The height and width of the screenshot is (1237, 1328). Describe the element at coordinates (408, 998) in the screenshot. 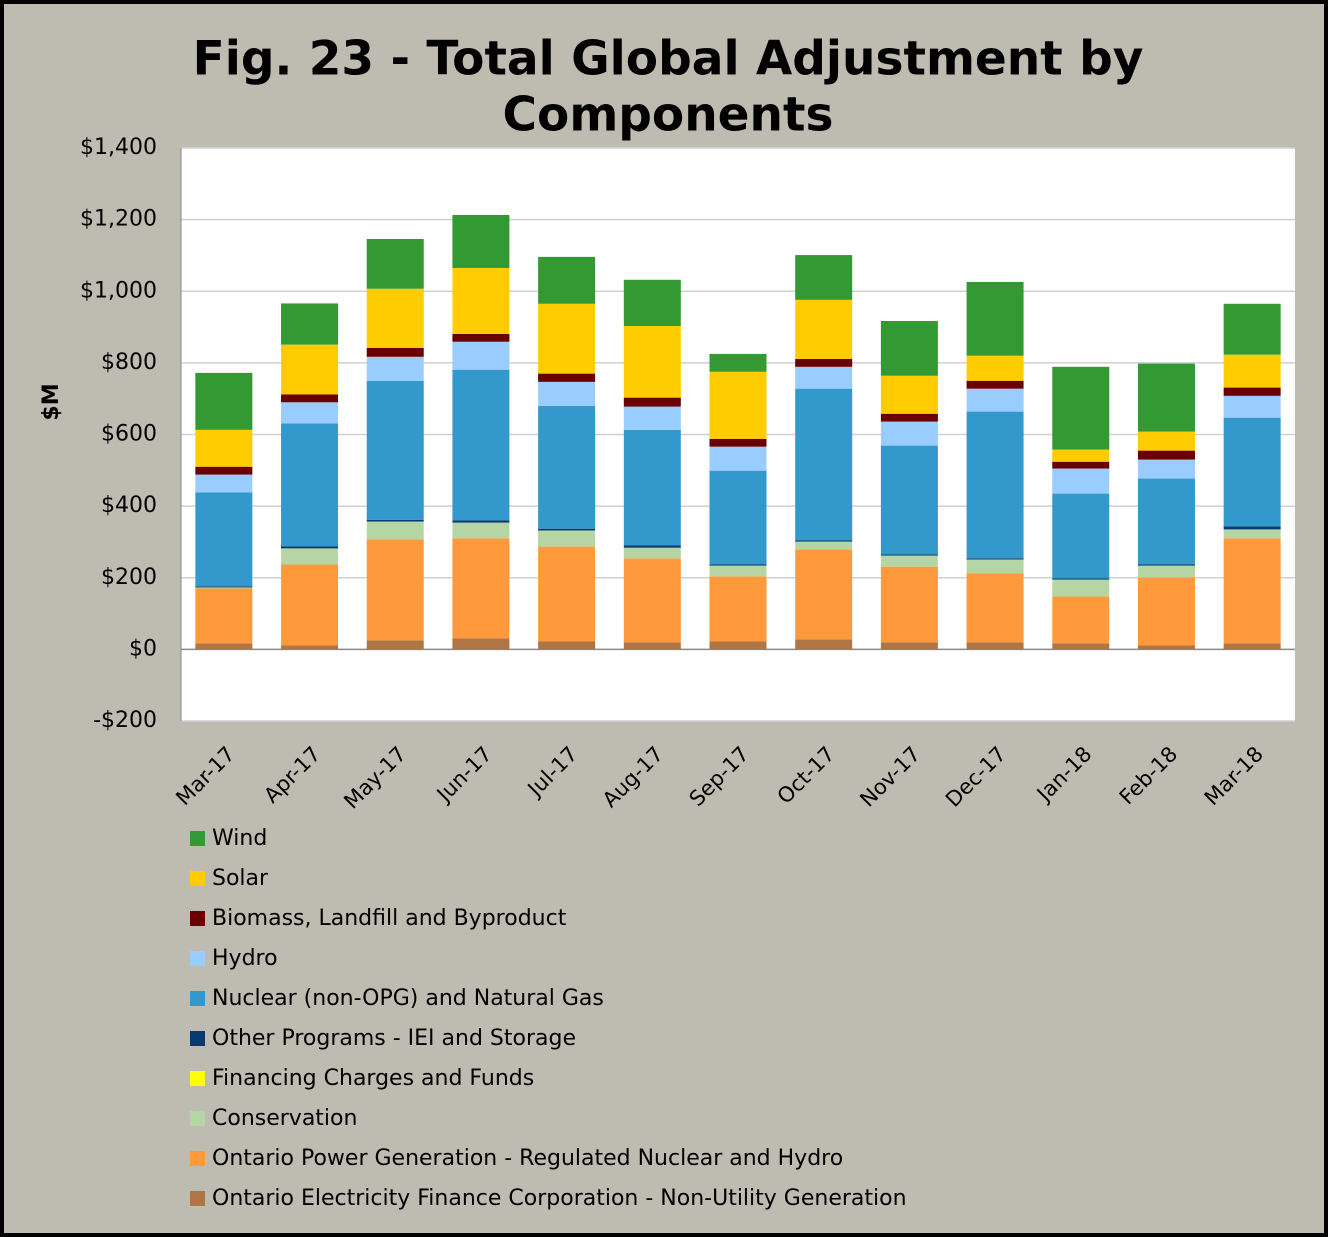

I see `legend-label: Nuclear (non-OPG) and Natural Gas` at that location.